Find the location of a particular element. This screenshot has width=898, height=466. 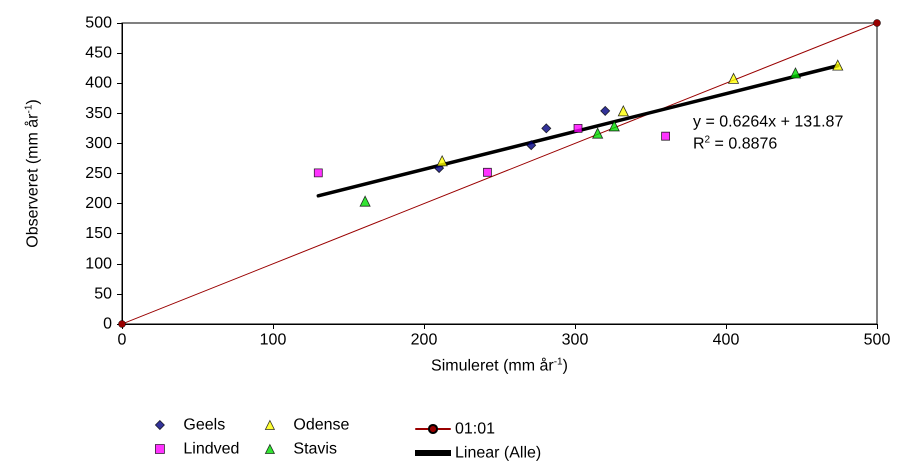

annotation: y = 0.6264x + 131.87 is located at coordinates (768, 122).